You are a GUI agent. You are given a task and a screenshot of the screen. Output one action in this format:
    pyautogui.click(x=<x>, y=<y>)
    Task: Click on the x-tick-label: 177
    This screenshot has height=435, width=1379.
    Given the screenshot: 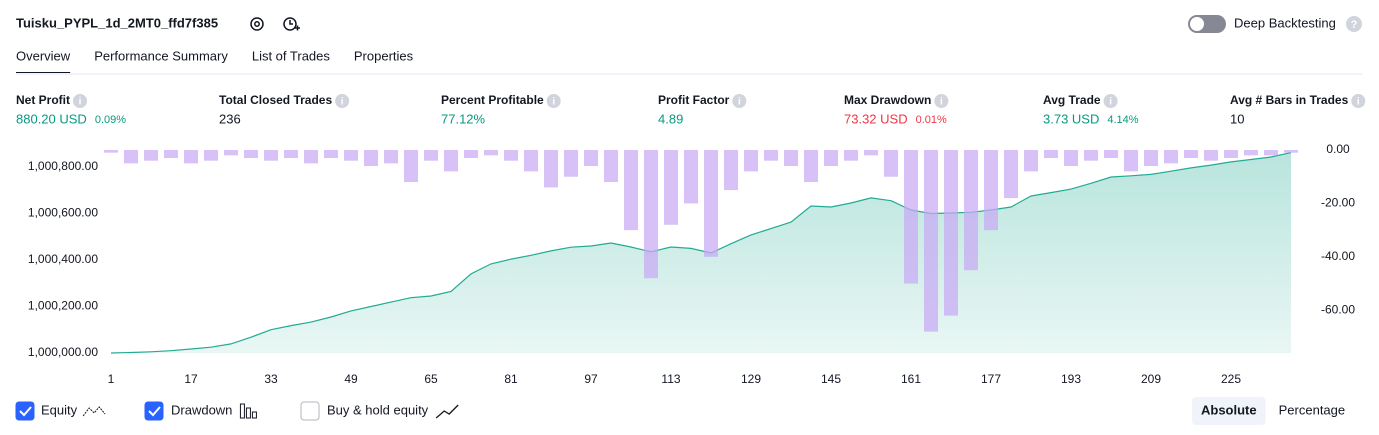 What is the action you would take?
    pyautogui.click(x=991, y=379)
    